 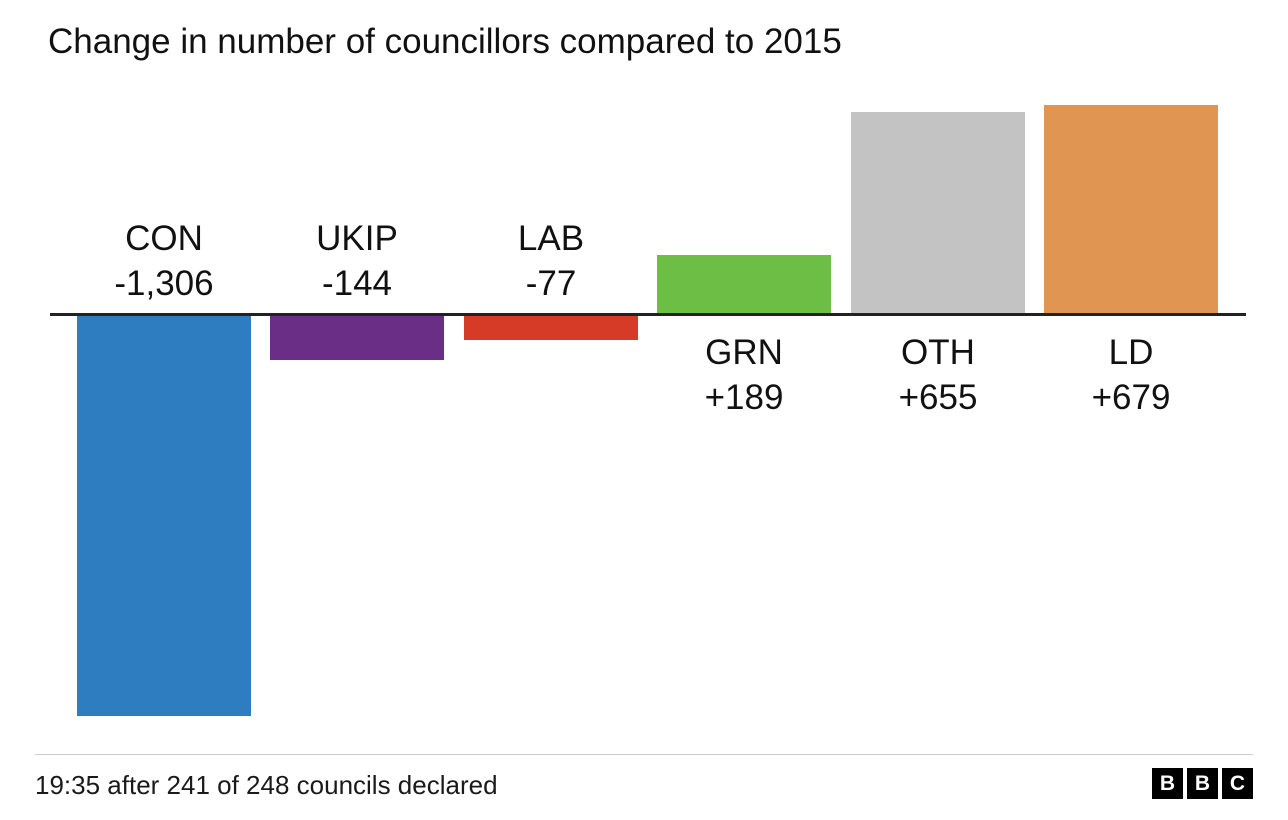 I want to click on bar-value-label: -77, so click(x=551, y=283).